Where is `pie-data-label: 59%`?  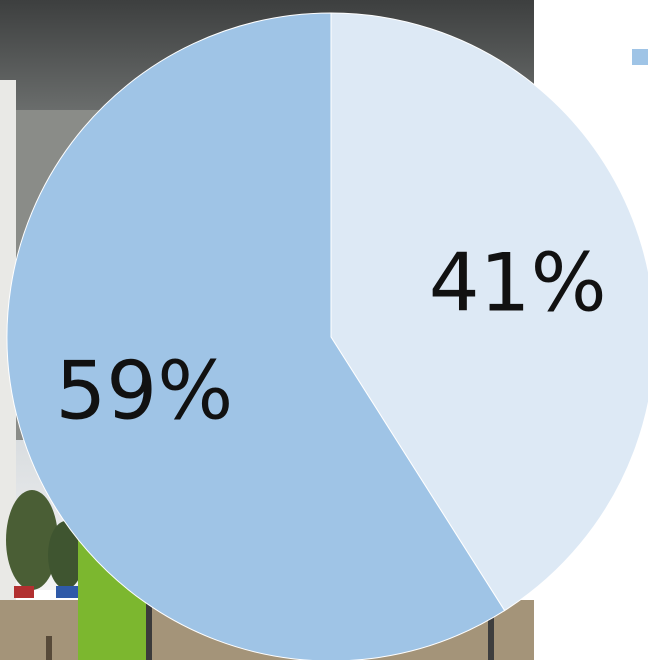
pie-data-label: 59% is located at coordinates (144, 391).